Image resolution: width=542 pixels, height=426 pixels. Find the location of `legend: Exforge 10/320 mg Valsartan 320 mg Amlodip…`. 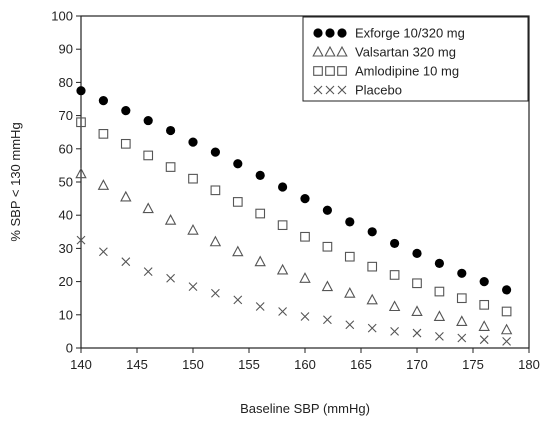

legend: Exforge 10/320 mg Valsartan 320 mg Amlodip… is located at coordinates (415, 59).